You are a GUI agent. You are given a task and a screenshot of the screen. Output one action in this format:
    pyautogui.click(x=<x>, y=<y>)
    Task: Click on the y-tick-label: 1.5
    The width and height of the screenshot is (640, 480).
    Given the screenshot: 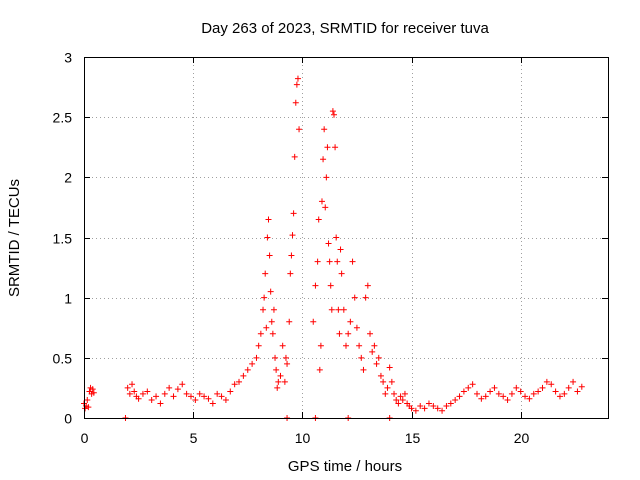 What is the action you would take?
    pyautogui.click(x=63, y=239)
    